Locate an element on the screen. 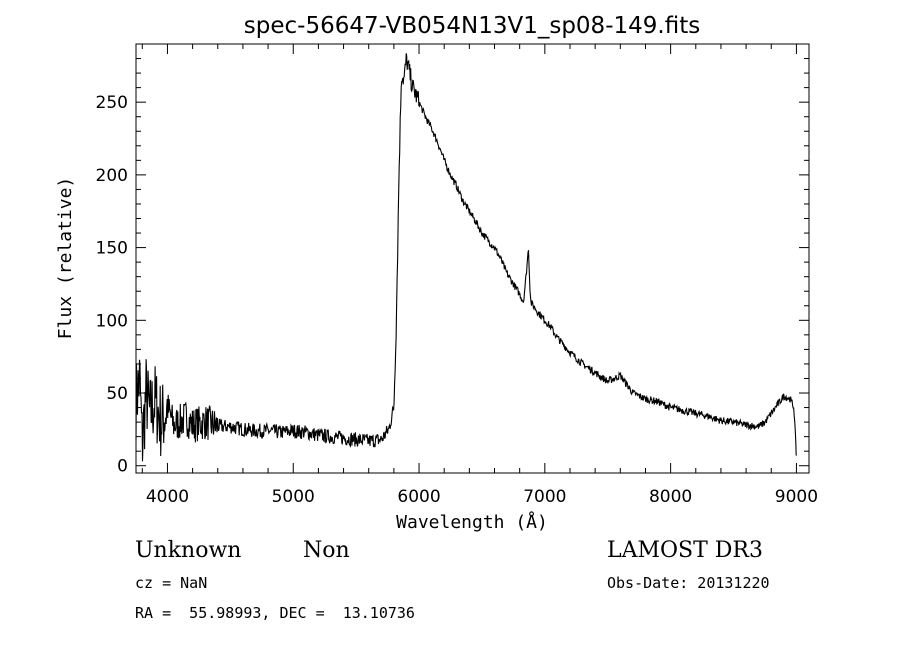 This screenshot has height=649, width=900. chart-title: spec-56647-VB054N13V1_sp08-149.fits is located at coordinates (472, 26).